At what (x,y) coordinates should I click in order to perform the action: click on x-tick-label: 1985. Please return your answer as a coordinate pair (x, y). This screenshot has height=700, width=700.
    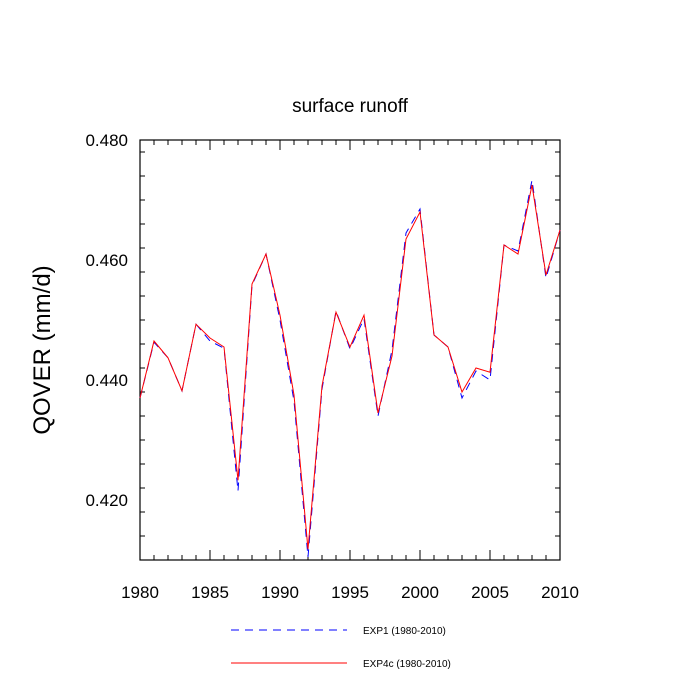
    Looking at the image, I should click on (210, 592).